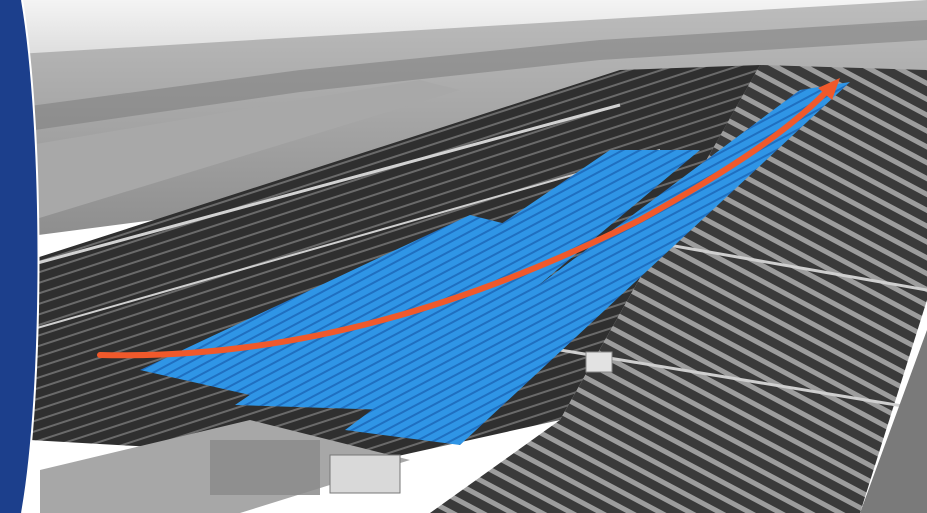 The height and width of the screenshot is (513, 927). What do you see at coordinates (829, 89) in the screenshot?
I see `route-arrow-head` at bounding box center [829, 89].